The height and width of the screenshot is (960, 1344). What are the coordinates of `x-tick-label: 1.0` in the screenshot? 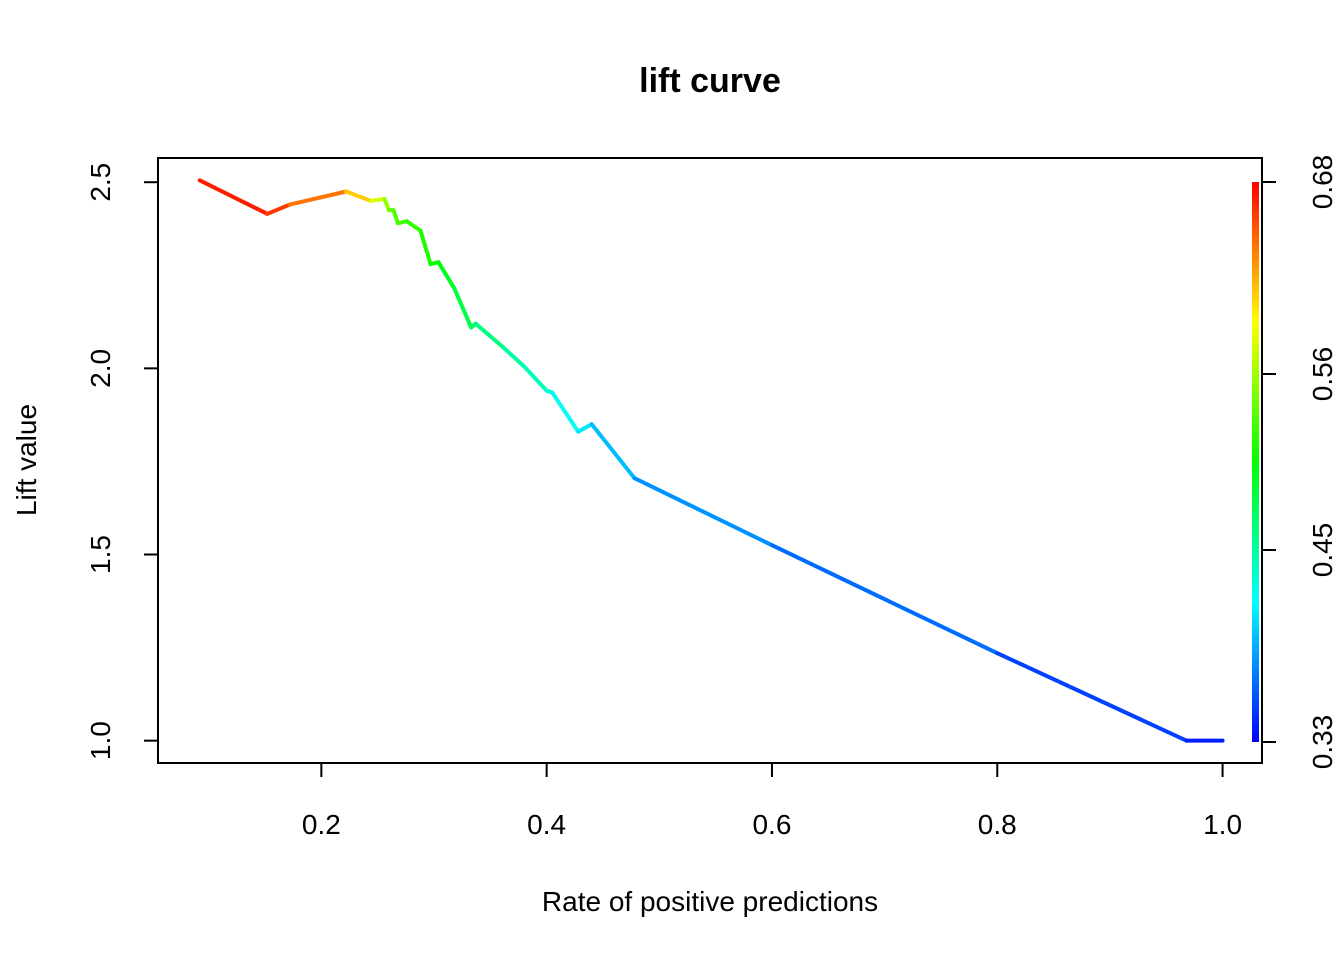 It's located at (1222, 824).